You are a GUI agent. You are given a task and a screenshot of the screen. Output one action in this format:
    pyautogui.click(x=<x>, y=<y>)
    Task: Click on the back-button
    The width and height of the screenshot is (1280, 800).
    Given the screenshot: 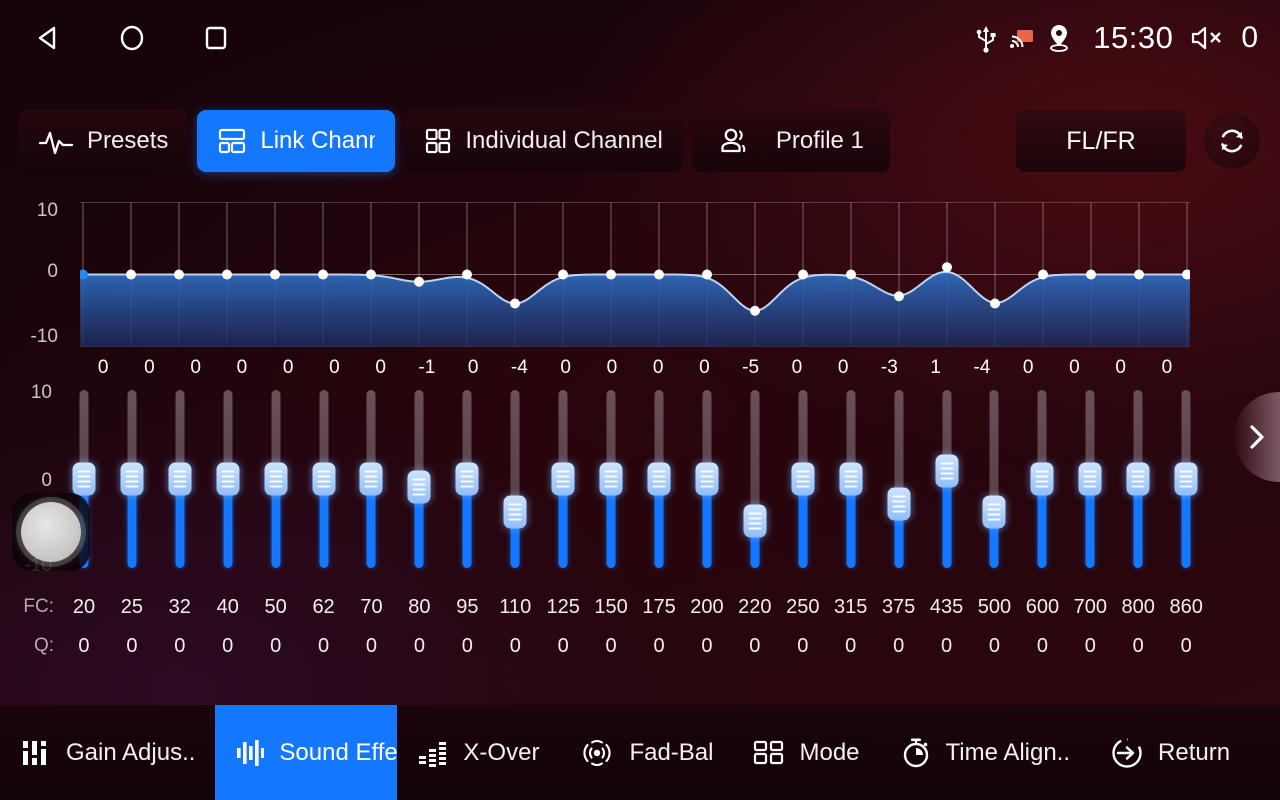 What is the action you would take?
    pyautogui.click(x=48, y=38)
    